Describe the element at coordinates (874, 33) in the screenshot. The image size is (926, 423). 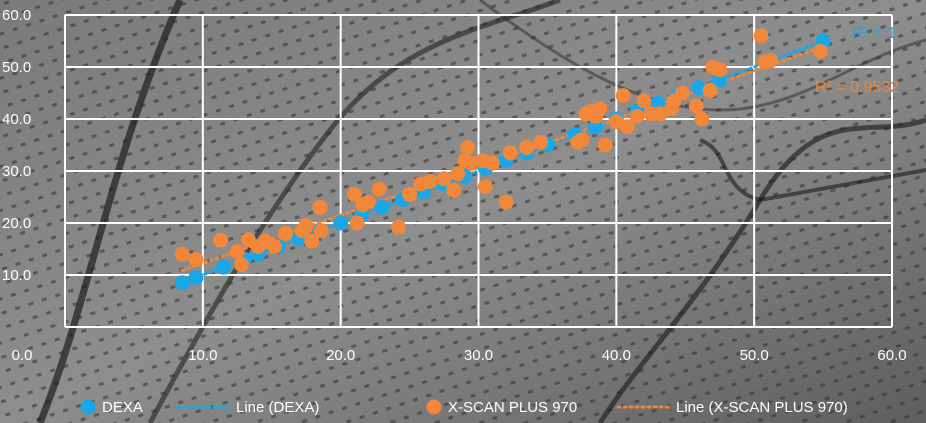
I see `r2-label-dexa: R² = 1` at that location.